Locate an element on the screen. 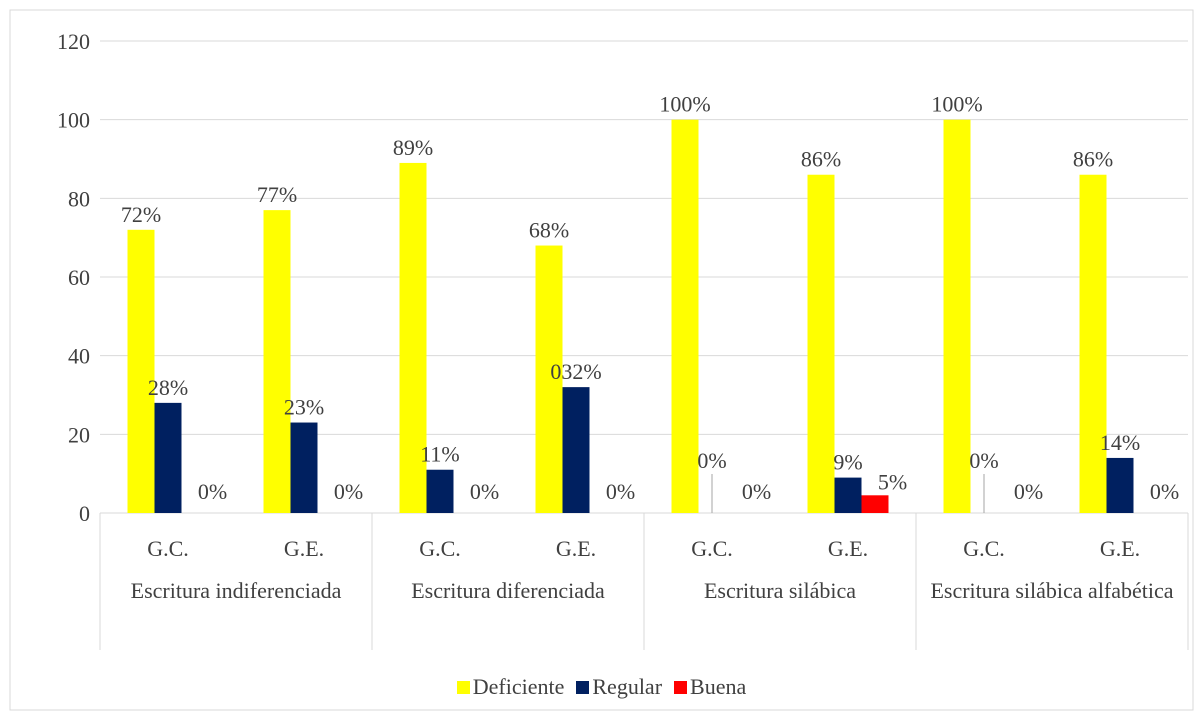 Image resolution: width=1203 pixels, height=720 pixels. y-tick-label: 120 is located at coordinates (73, 41).